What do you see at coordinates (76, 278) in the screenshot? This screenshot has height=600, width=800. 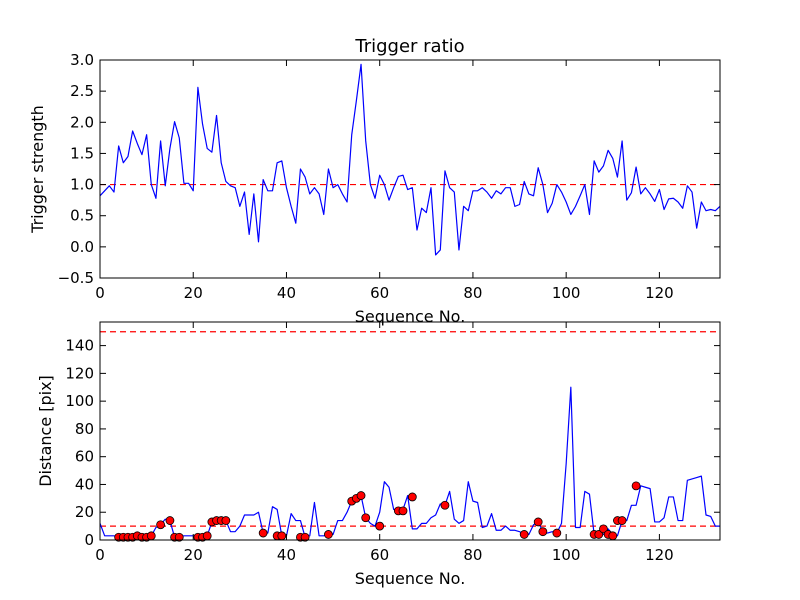 I see `y-tick-label: −0.5` at bounding box center [76, 278].